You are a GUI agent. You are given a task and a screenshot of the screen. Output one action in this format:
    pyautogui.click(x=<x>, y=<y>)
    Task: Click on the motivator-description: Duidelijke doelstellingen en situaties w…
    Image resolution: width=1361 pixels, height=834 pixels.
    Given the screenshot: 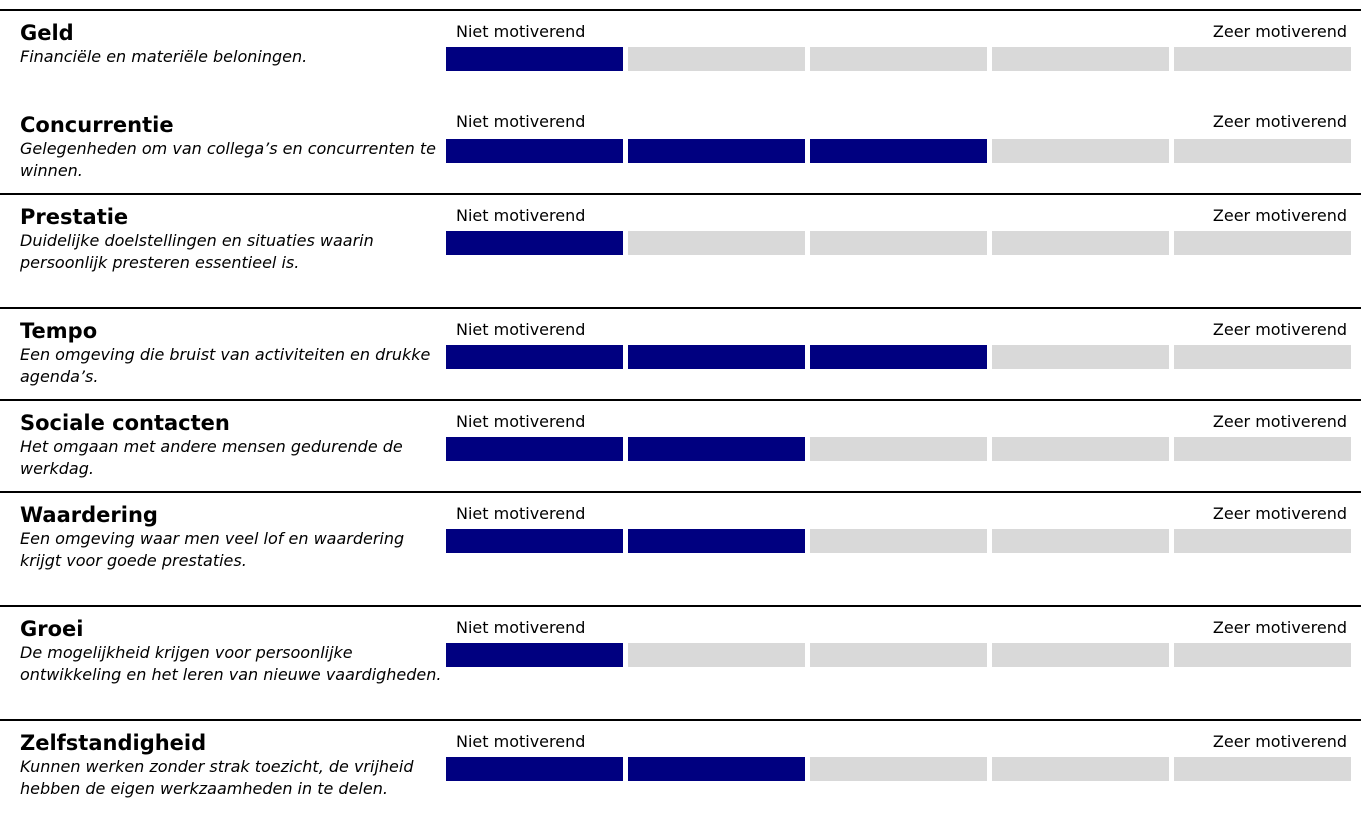 What is the action you would take?
    pyautogui.click(x=197, y=251)
    